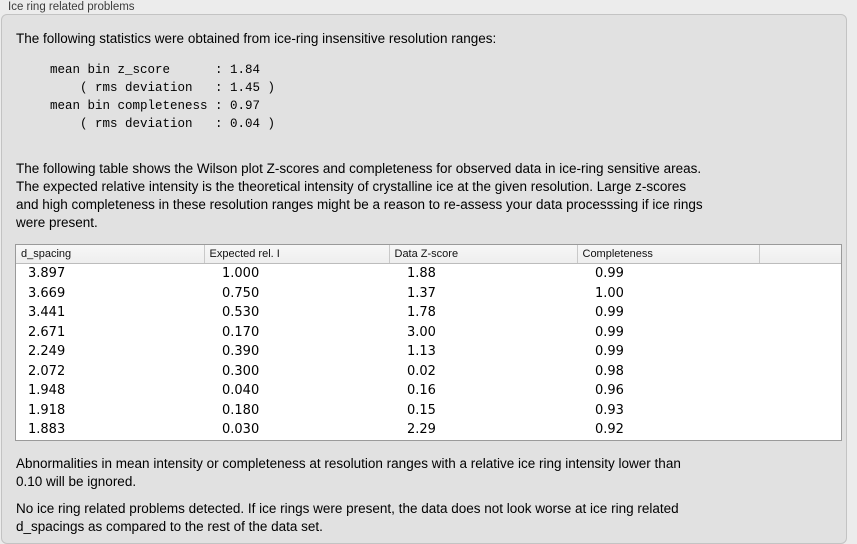 This screenshot has height=544, width=857. Describe the element at coordinates (241, 410) in the screenshot. I see `table-cell: 0.180` at that location.